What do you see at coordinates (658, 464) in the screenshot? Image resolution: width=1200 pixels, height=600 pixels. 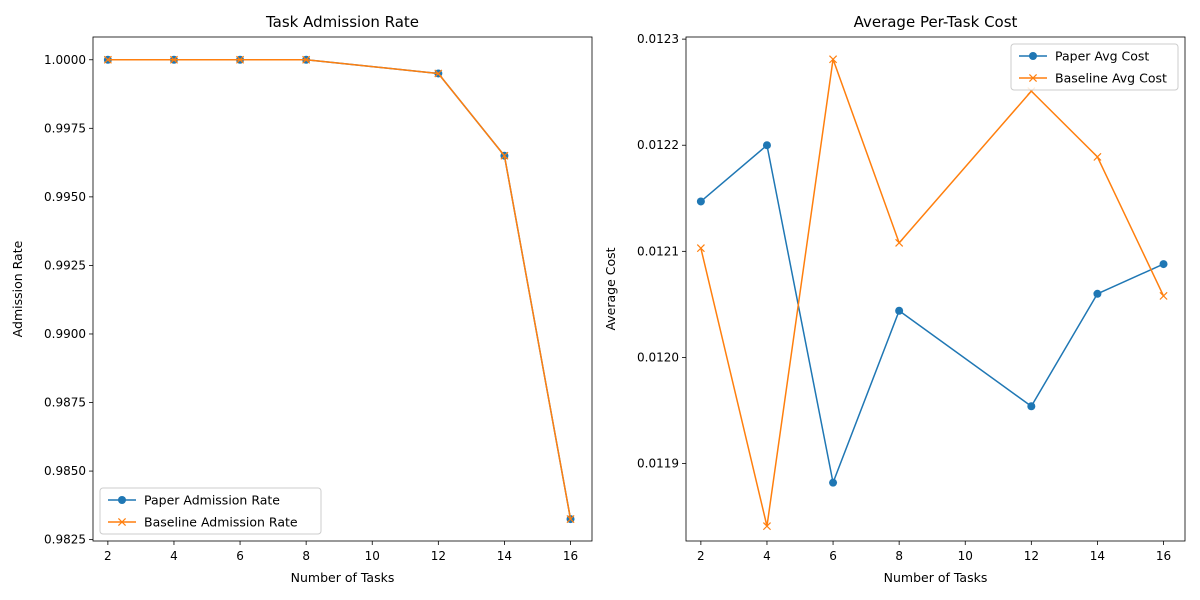 I see `y-tick-label: 0.0119` at bounding box center [658, 464].